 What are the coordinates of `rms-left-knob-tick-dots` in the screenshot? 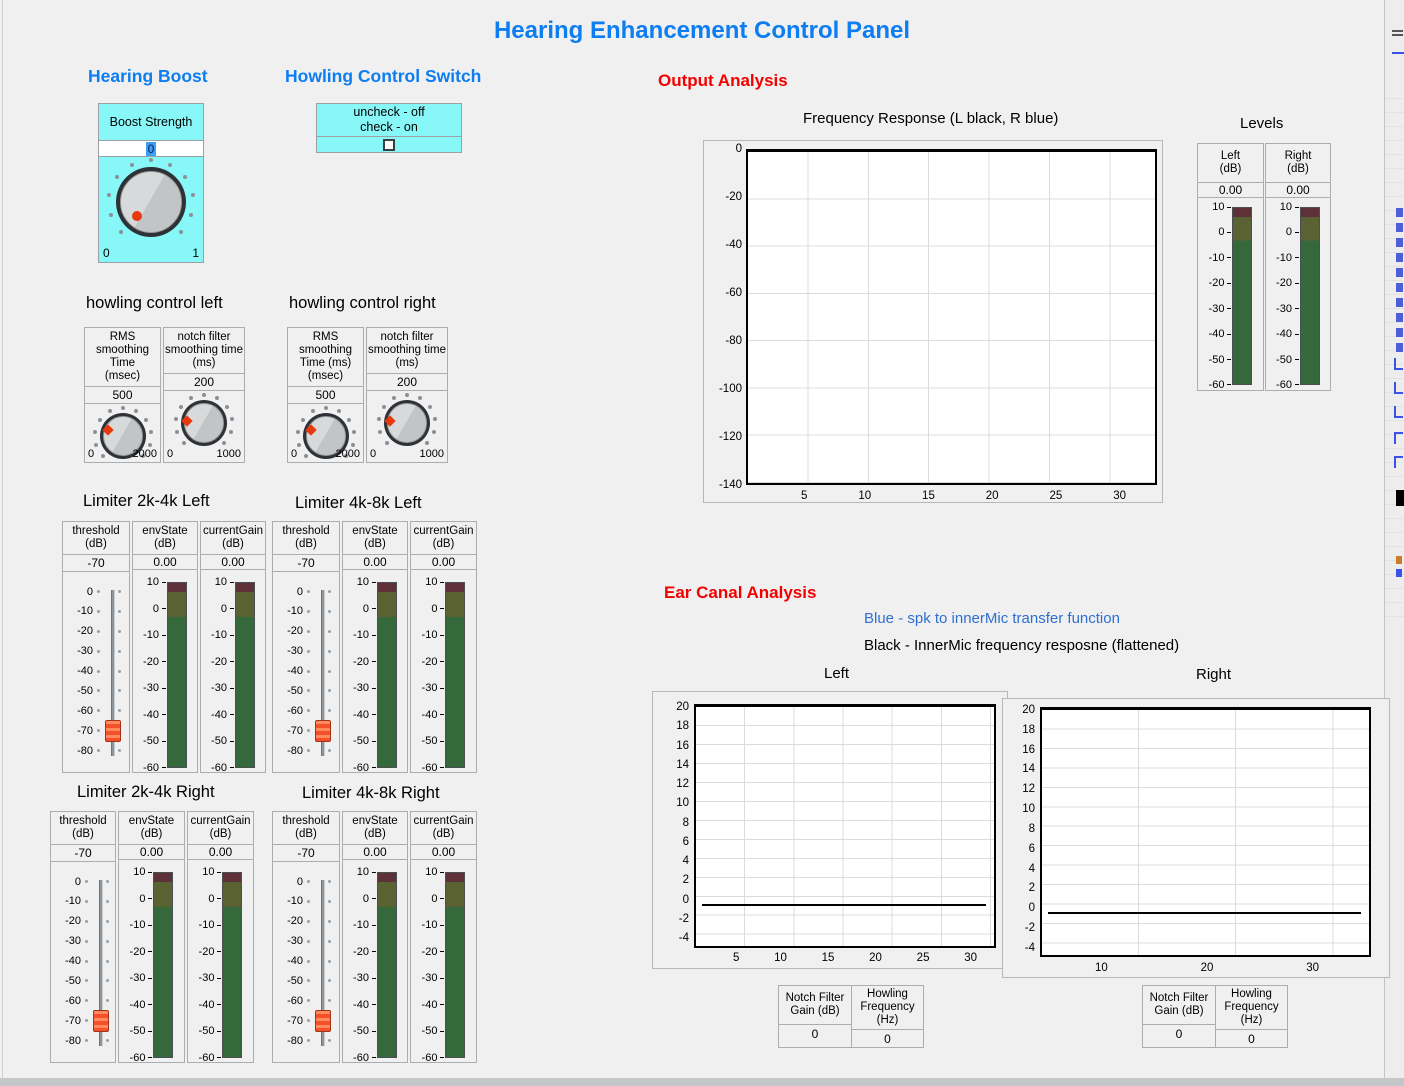 It's located at (123, 436).